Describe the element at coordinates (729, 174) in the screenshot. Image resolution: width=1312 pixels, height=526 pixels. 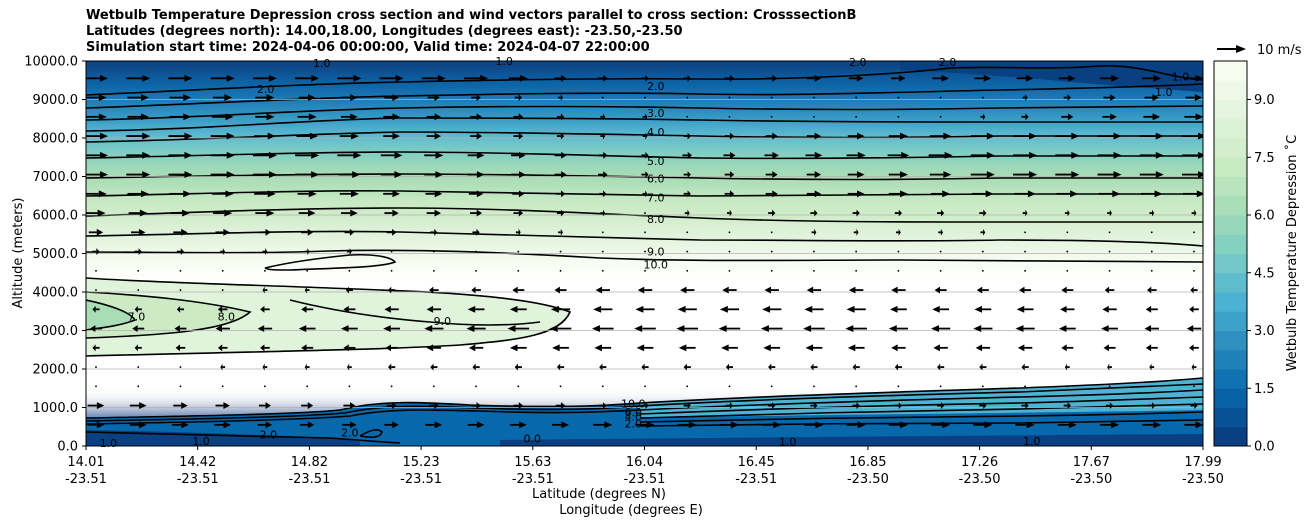
I see `wind-vector-r5-c15` at that location.